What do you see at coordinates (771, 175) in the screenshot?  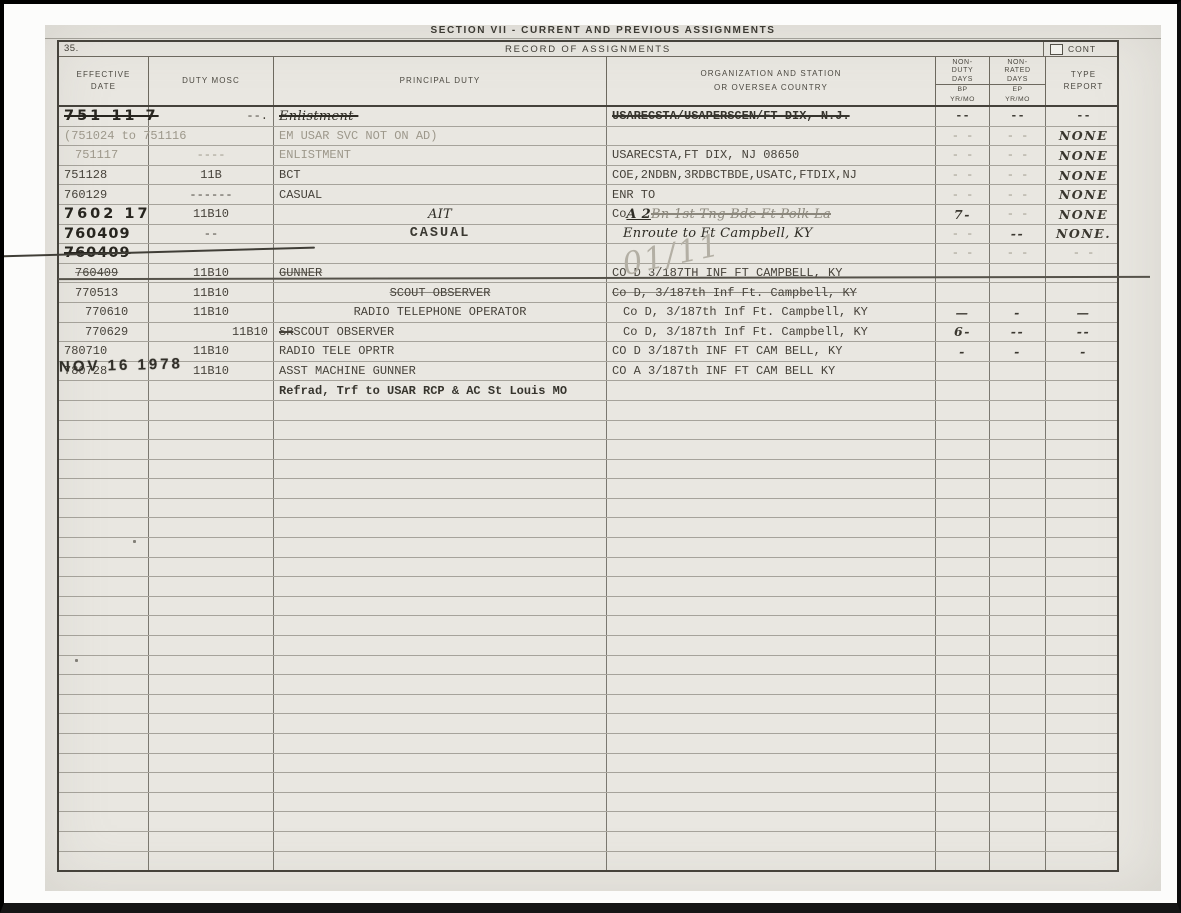 I see `table-cell: COE,2NDBN,3RDBCTBDE,USATC,FTDIX,NJ` at bounding box center [771, 175].